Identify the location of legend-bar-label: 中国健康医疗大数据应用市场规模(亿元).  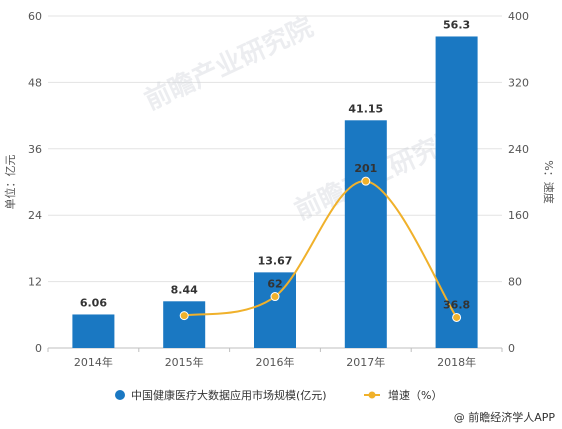
(229, 395).